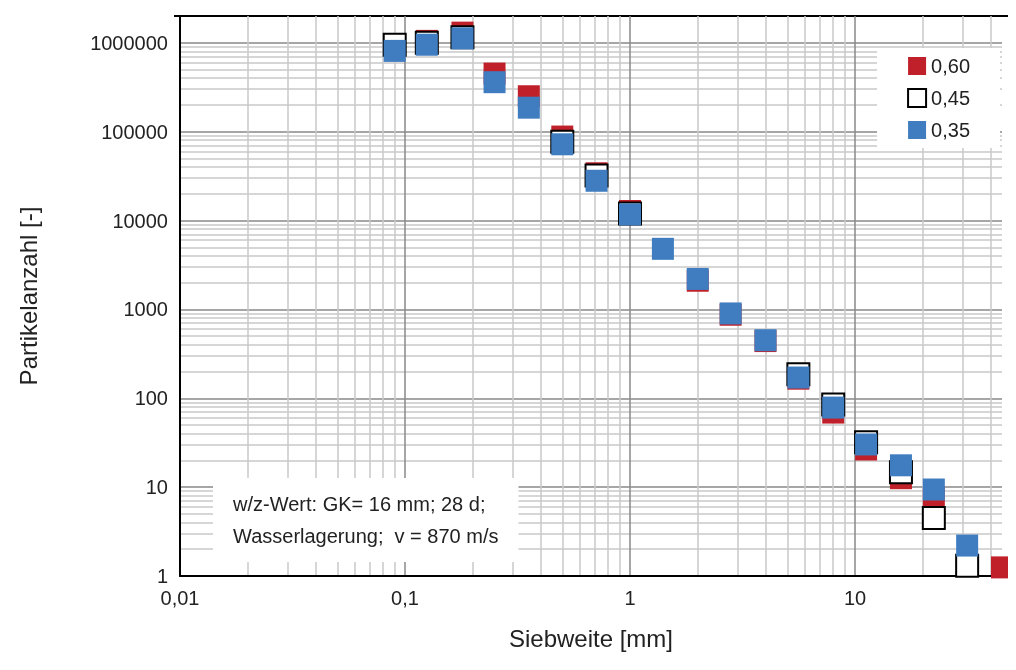 The image size is (1016, 670). I want to click on y-tick-label: 1, so click(162, 576).